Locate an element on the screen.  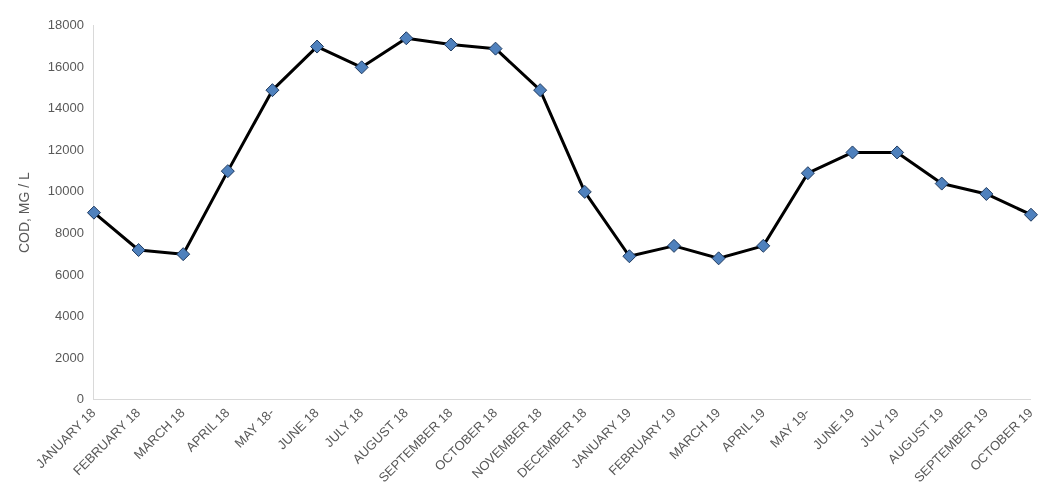
y-axis-title: COD, MG / L is located at coordinates (24, 212).